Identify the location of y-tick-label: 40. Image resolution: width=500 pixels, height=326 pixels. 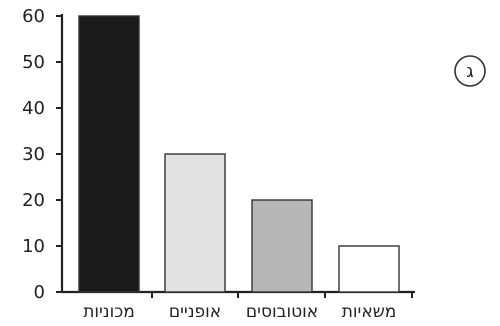
(33, 108).